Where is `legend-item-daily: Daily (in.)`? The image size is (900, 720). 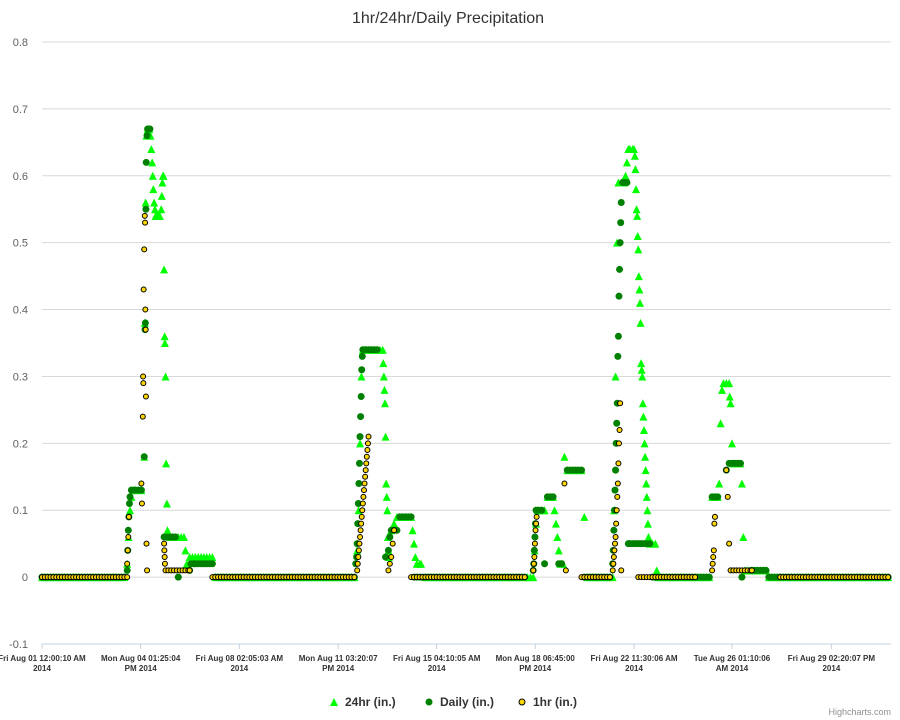
legend-item-daily: Daily (in.) is located at coordinates (460, 702).